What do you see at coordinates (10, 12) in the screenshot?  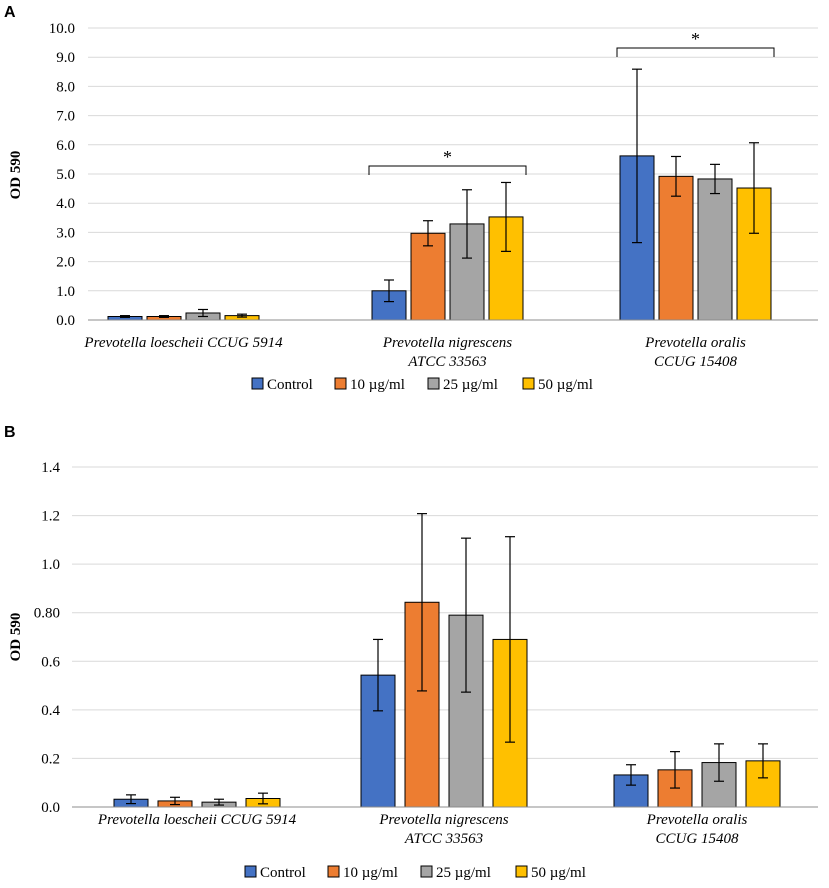 I see `panel-a-letter: A` at bounding box center [10, 12].